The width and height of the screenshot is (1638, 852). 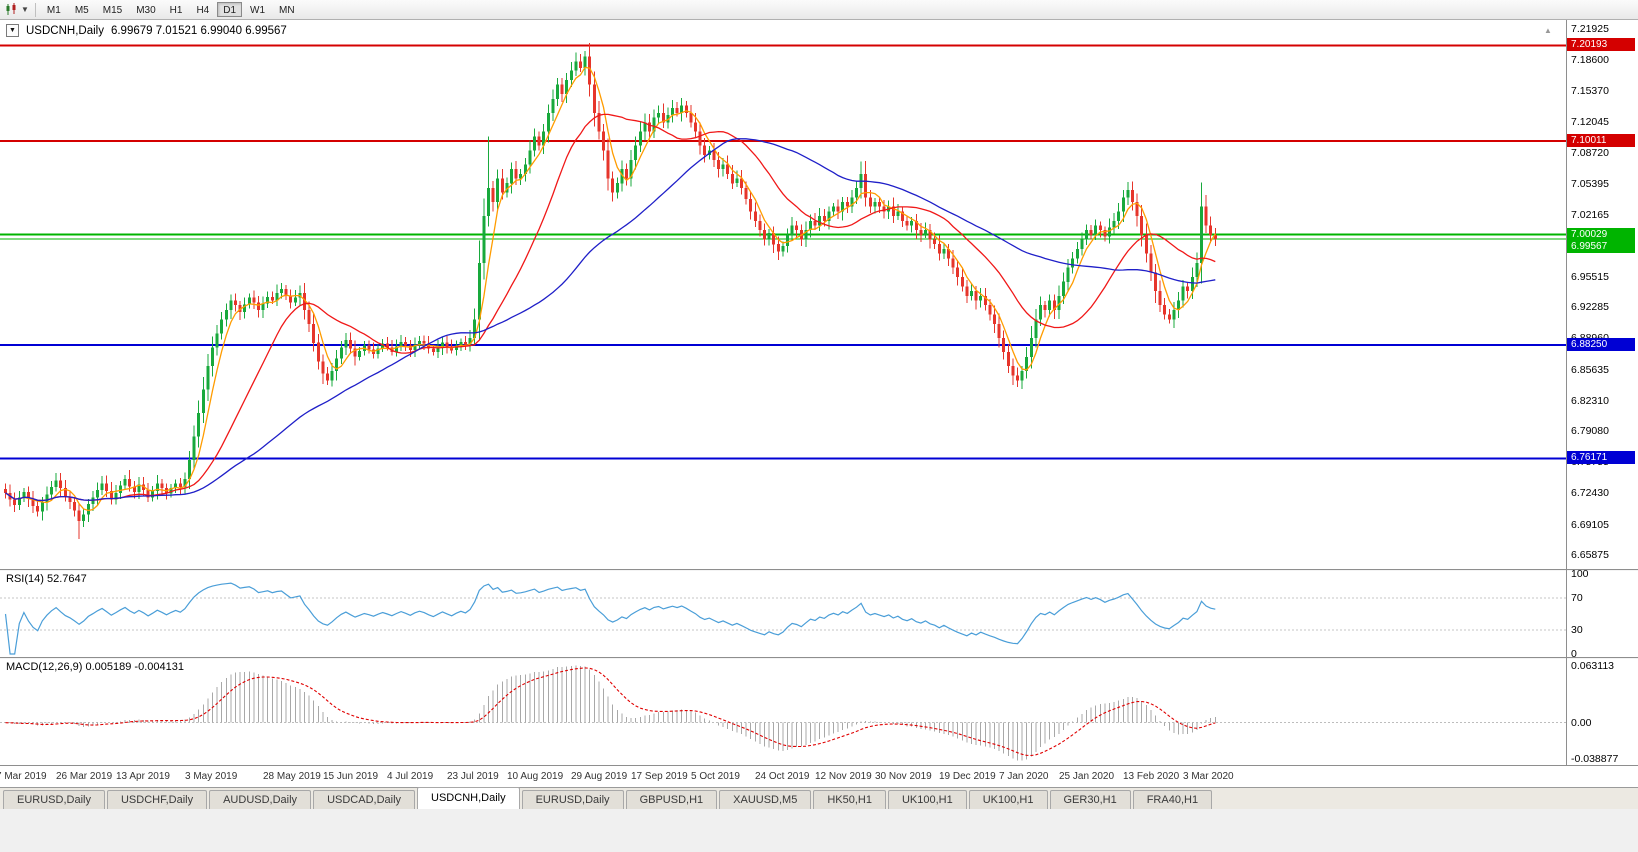 I want to click on chart-tab-USDCNH-Daily: USDCNH,Daily, so click(x=468, y=798).